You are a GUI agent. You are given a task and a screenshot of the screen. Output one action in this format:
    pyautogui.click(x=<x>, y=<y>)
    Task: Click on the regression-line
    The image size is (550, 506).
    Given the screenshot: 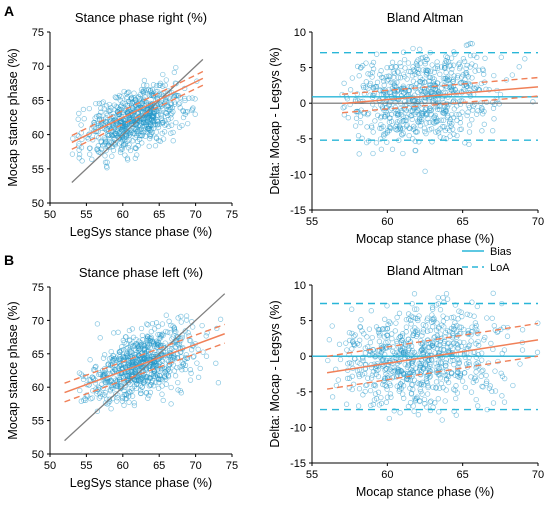 What is the action you would take?
    pyautogui.click(x=432, y=356)
    